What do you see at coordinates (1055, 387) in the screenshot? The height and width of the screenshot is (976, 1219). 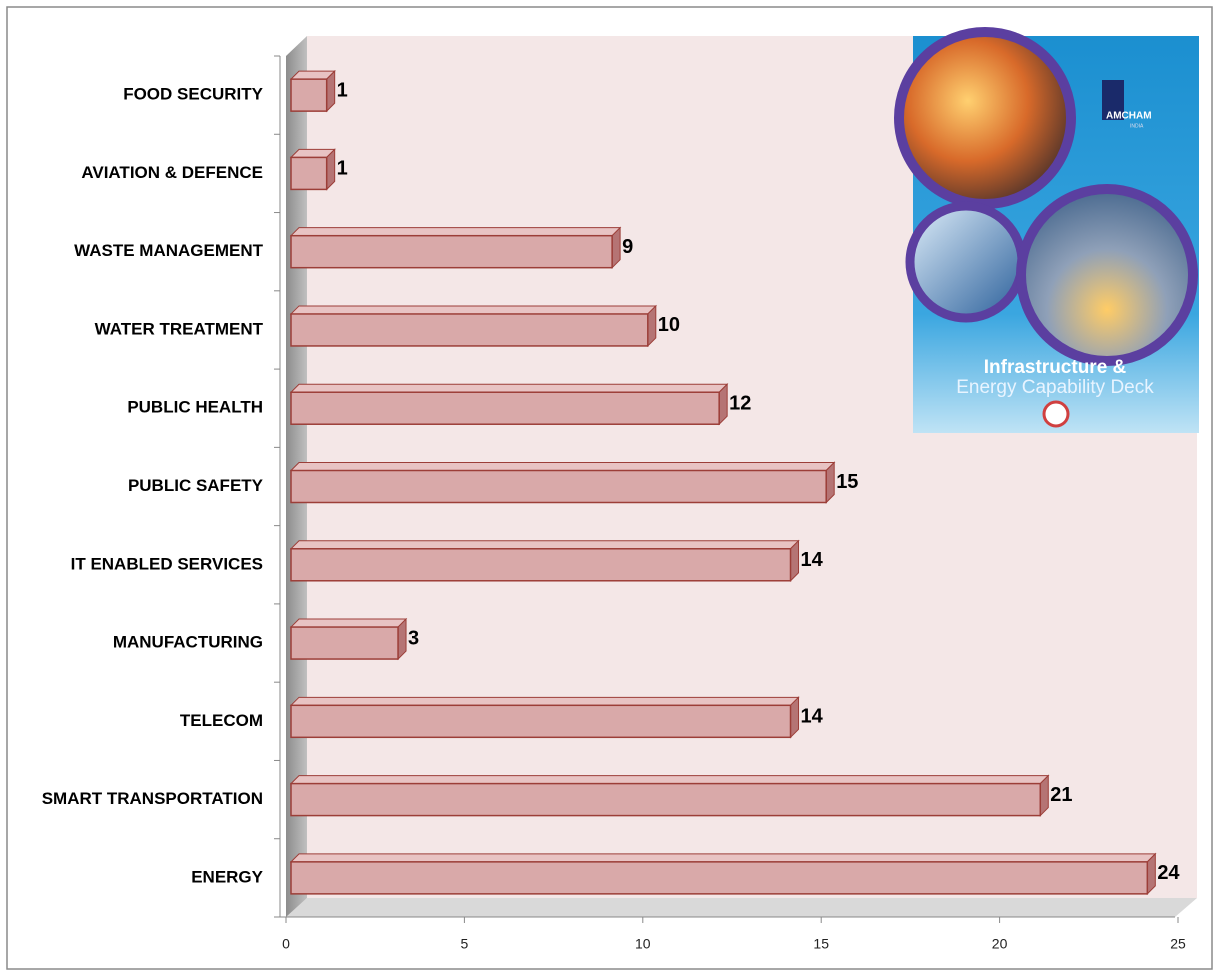 I see `cover-title: Energy Capability Deck` at bounding box center [1055, 387].